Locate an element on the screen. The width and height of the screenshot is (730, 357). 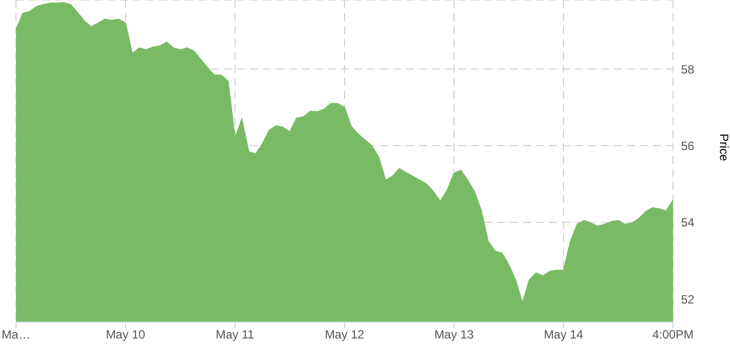
y-tick-label: 58 is located at coordinates (688, 69).